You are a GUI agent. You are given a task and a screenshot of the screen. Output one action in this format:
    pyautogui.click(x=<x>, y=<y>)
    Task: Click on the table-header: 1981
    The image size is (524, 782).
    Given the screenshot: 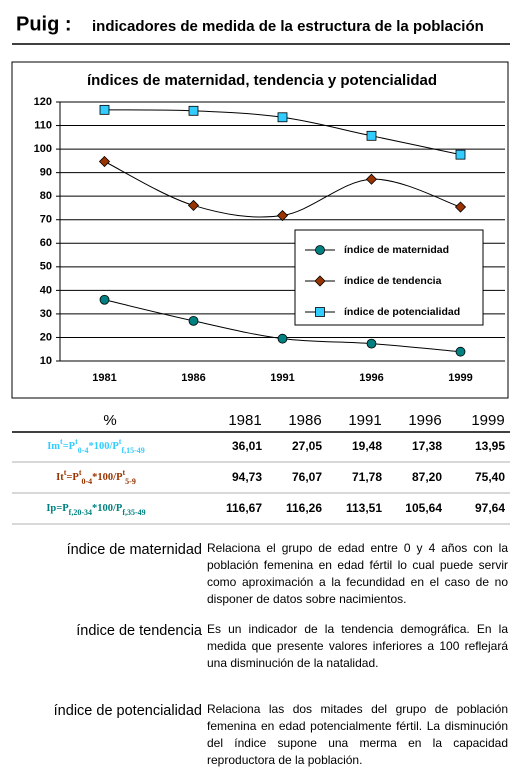 What is the action you would take?
    pyautogui.click(x=244, y=420)
    